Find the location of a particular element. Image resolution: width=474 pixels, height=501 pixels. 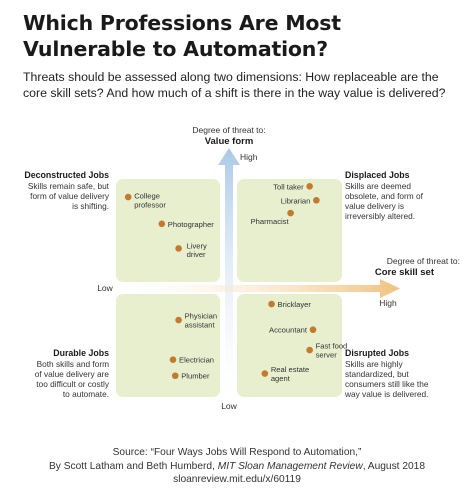

data-point-label: Photographer is located at coordinates (191, 224).